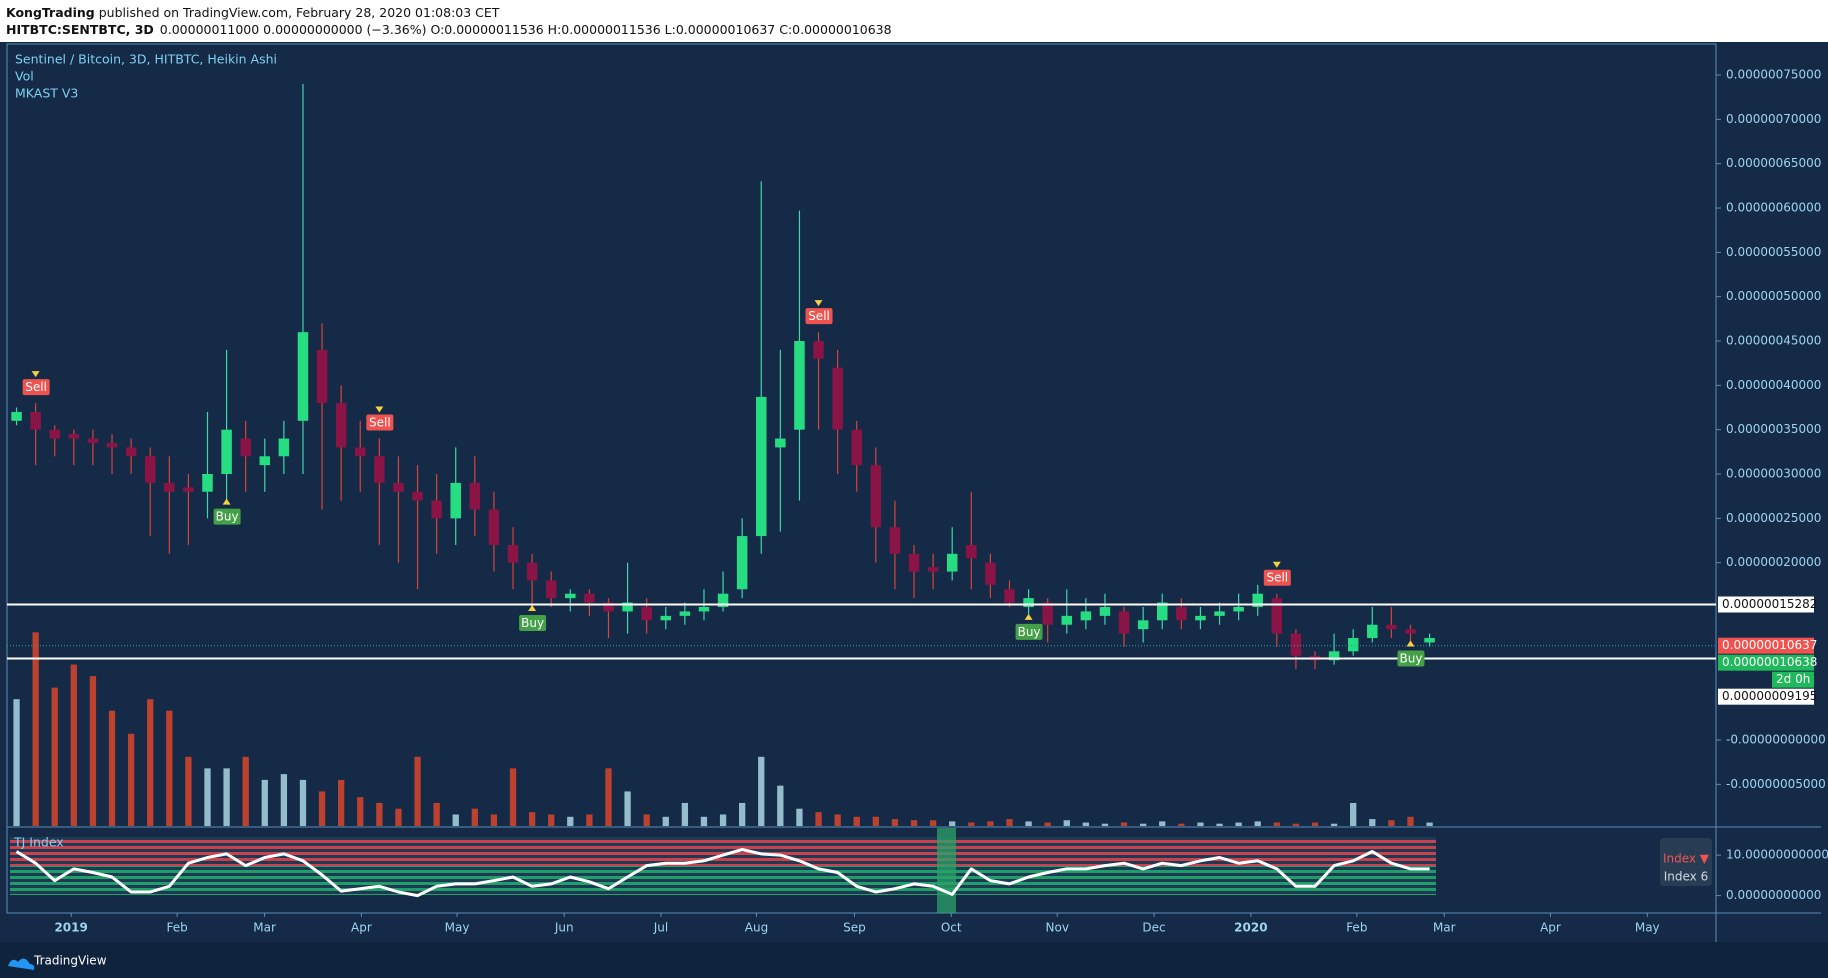 This screenshot has width=1828, height=978. Describe the element at coordinates (1773, 518) in the screenshot. I see `y-tick-label: 0.00000025000` at that location.